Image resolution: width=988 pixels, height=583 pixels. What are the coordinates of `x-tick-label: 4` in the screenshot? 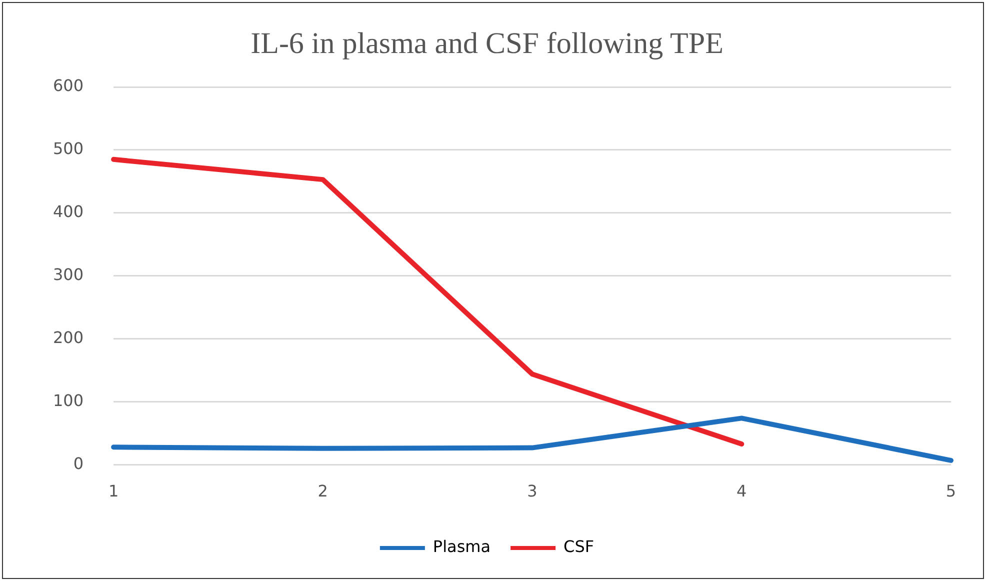 It's located at (741, 491).